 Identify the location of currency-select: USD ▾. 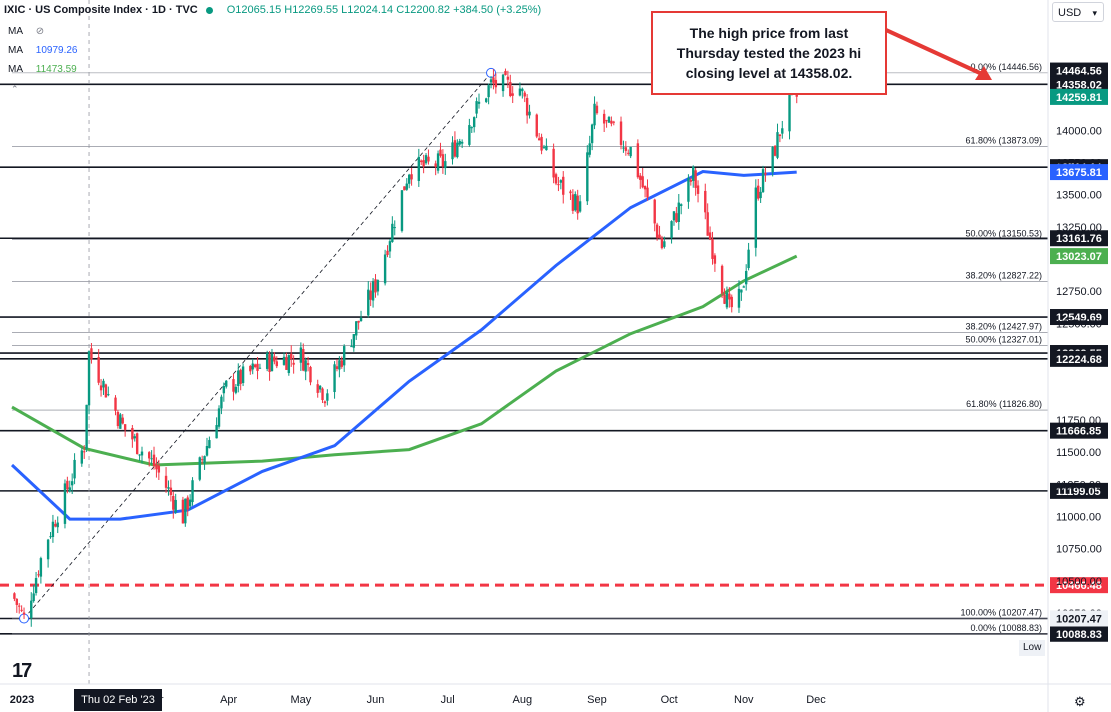
(1078, 12).